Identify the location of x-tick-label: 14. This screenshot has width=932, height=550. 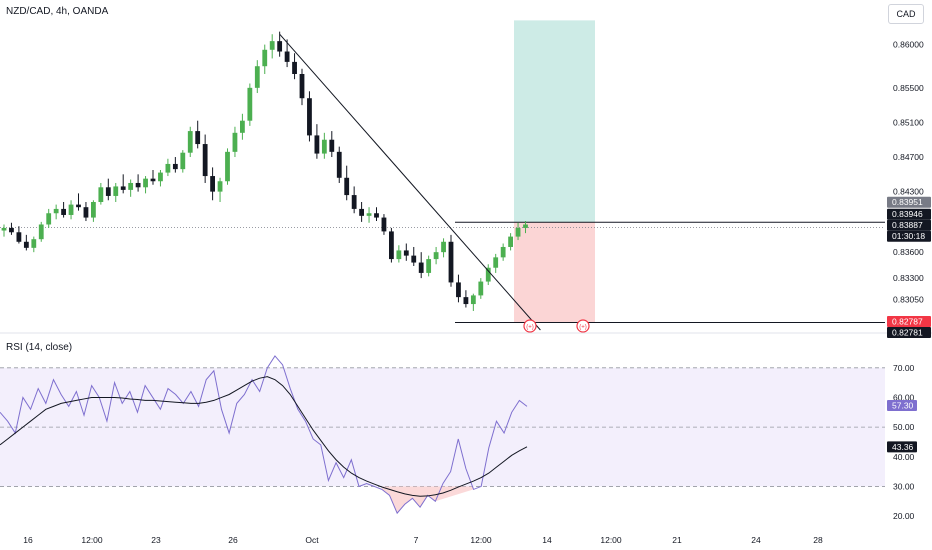
(547, 540).